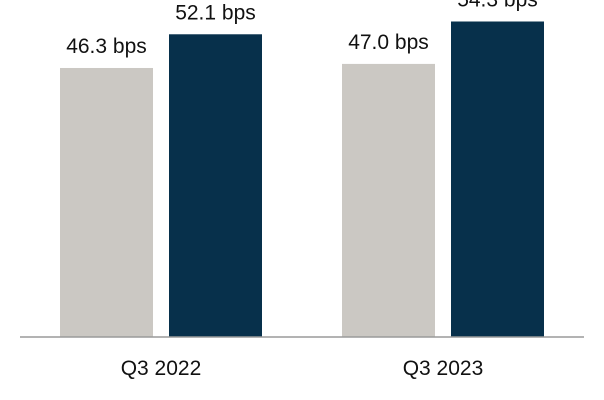 Image resolution: width=604 pixels, height=400 pixels. I want to click on bar-series-2-q3-2023, so click(497, 179).